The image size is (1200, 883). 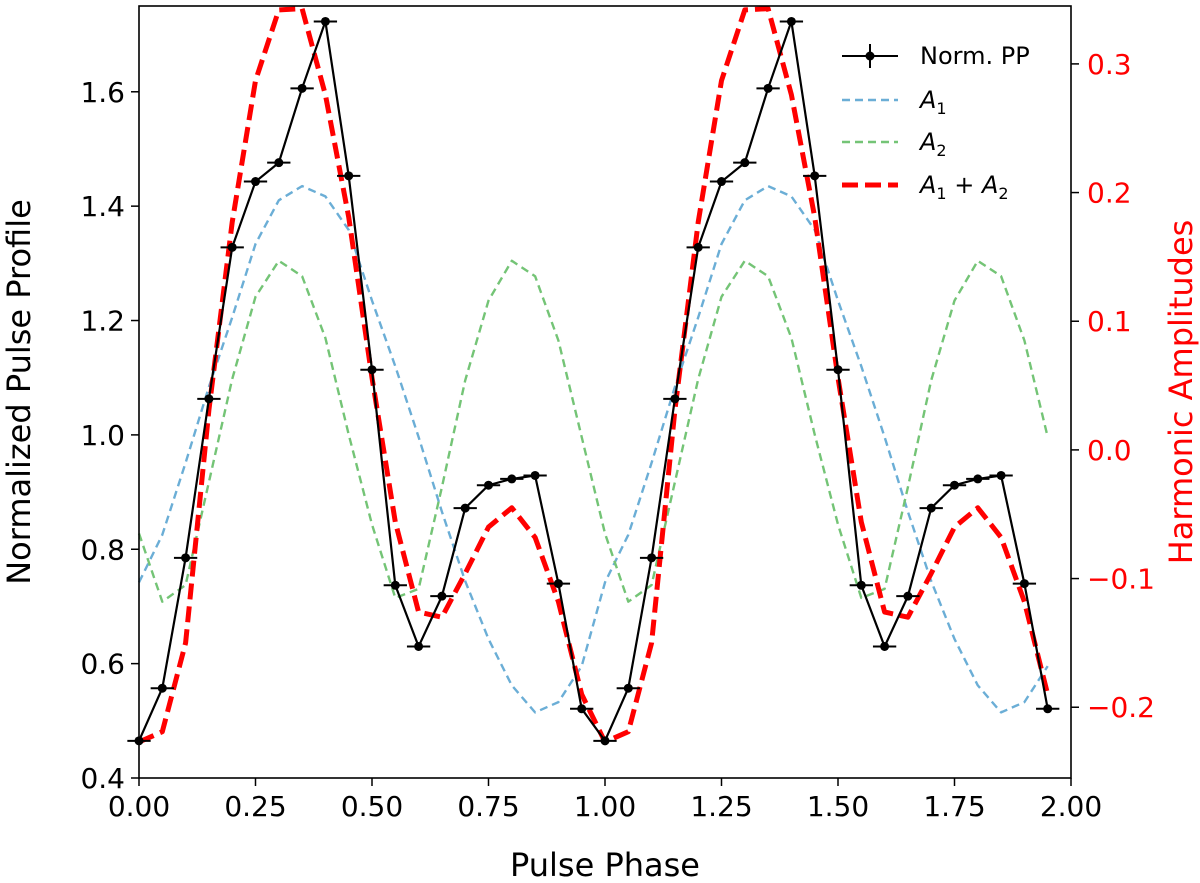 I want to click on legend-pp-label: Norm. PP, so click(x=975, y=56).